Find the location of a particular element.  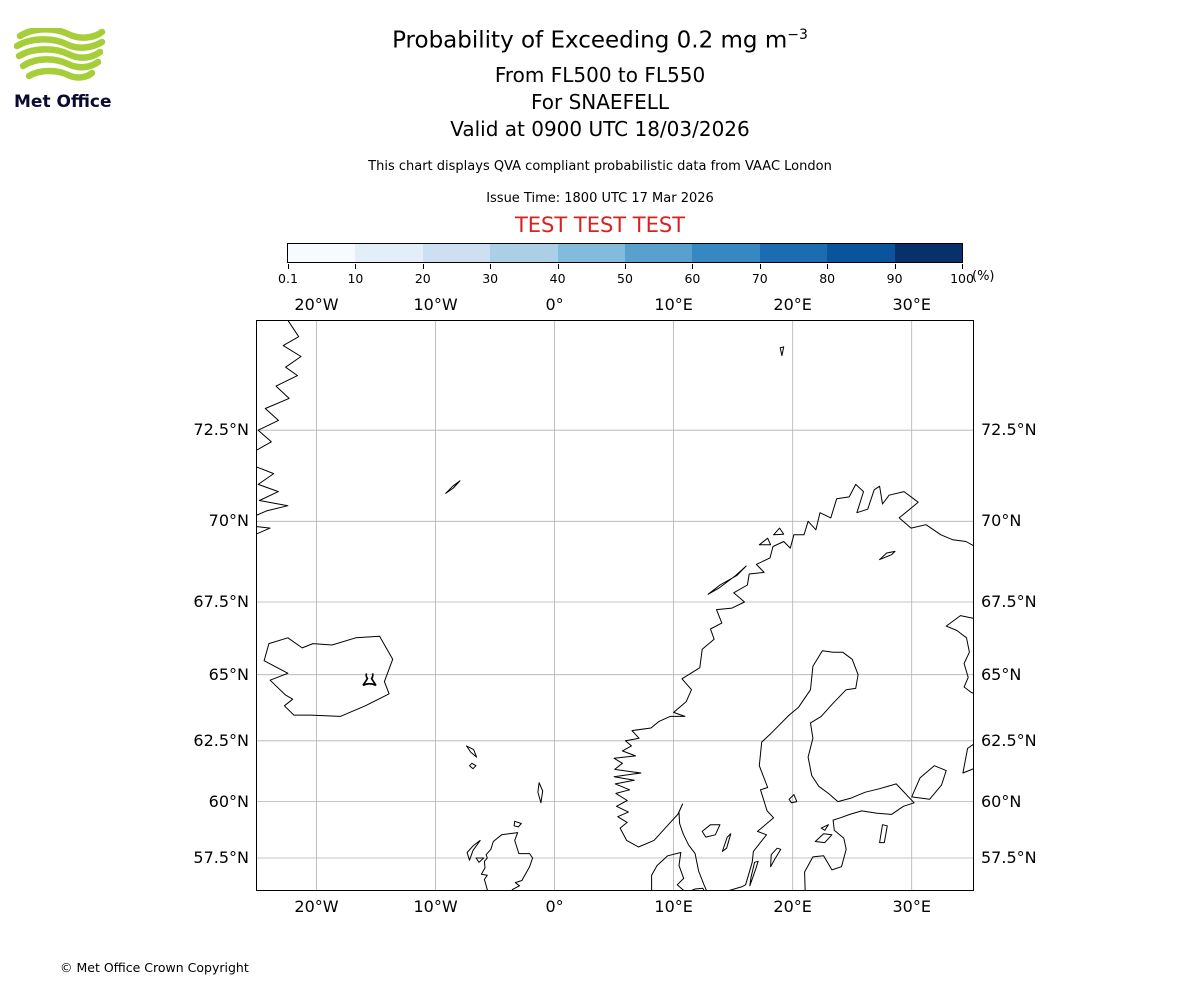

colorbar is located at coordinates (625, 253).